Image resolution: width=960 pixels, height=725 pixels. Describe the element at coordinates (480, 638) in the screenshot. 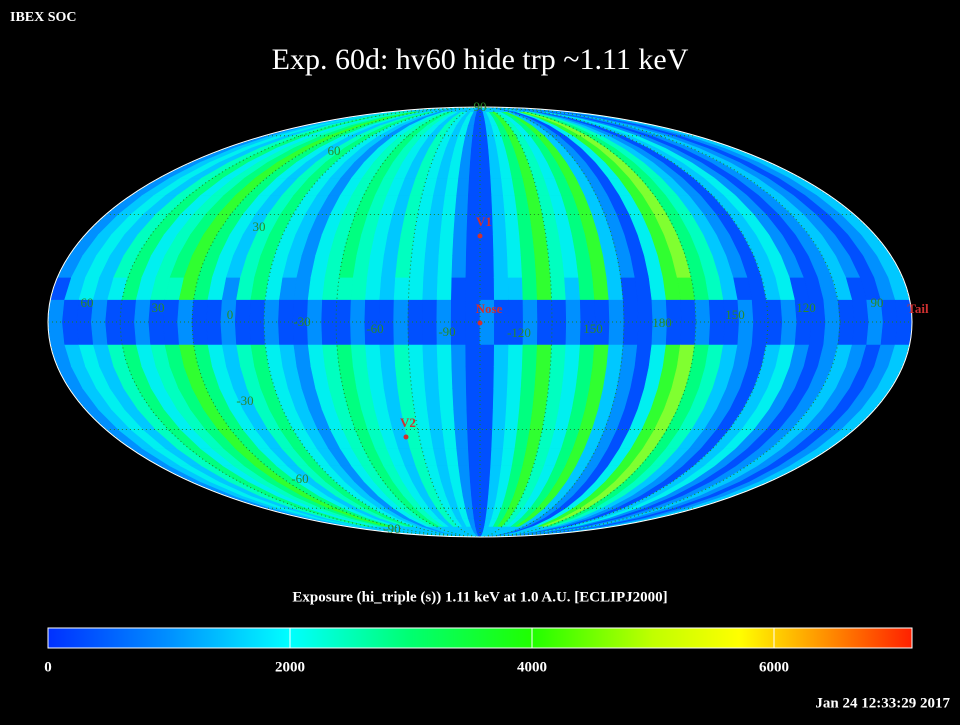

I see `colorbar` at that location.